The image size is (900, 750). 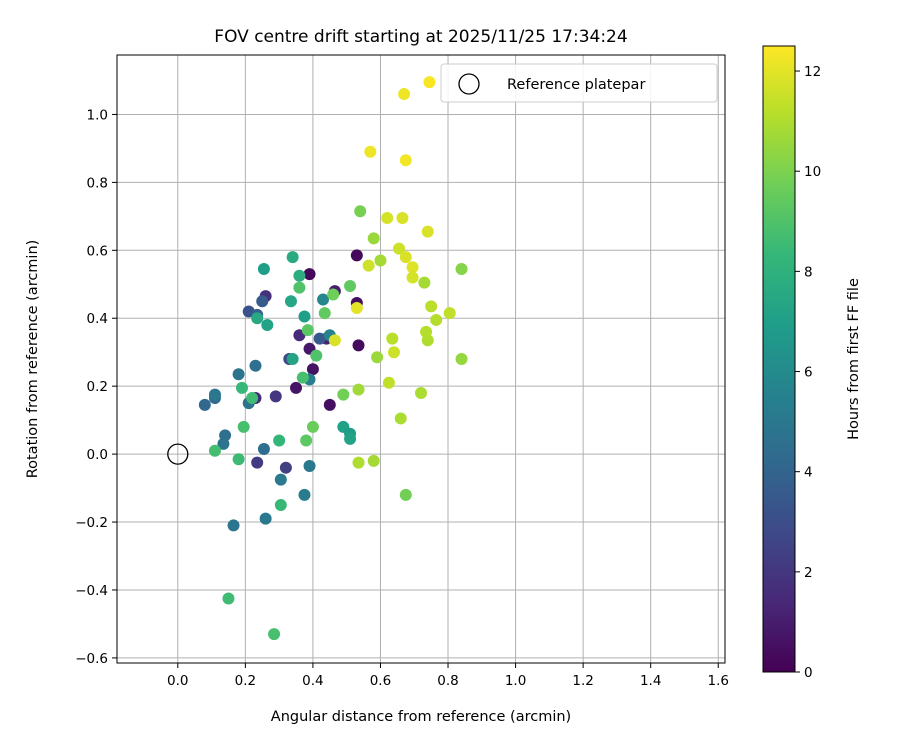 I want to click on legend: Reference platepar, so click(x=579, y=83).